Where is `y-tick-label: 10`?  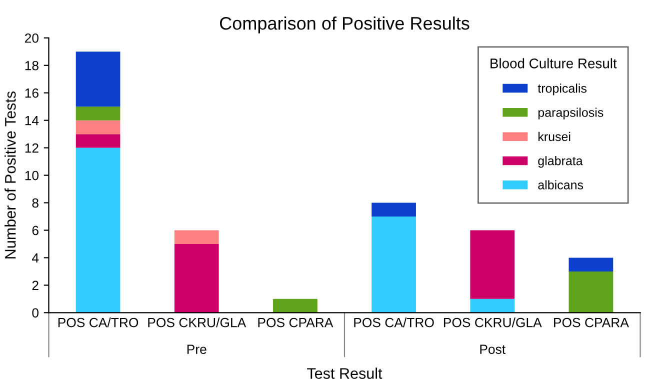
y-tick-label: 10 is located at coordinates (32, 175).